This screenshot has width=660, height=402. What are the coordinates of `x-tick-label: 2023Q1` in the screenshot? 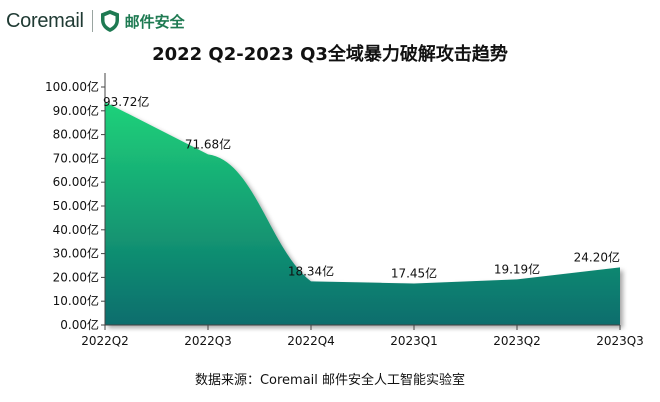 It's located at (414, 341).